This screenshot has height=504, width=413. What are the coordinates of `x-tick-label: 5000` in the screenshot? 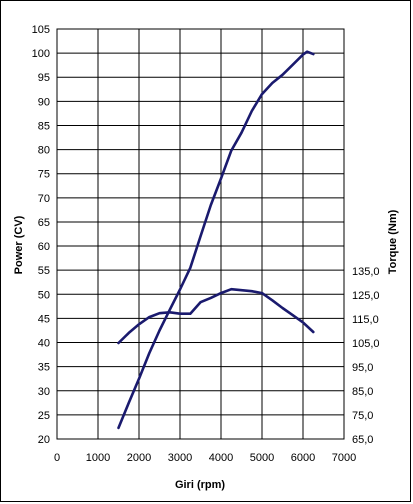 It's located at (262, 458).